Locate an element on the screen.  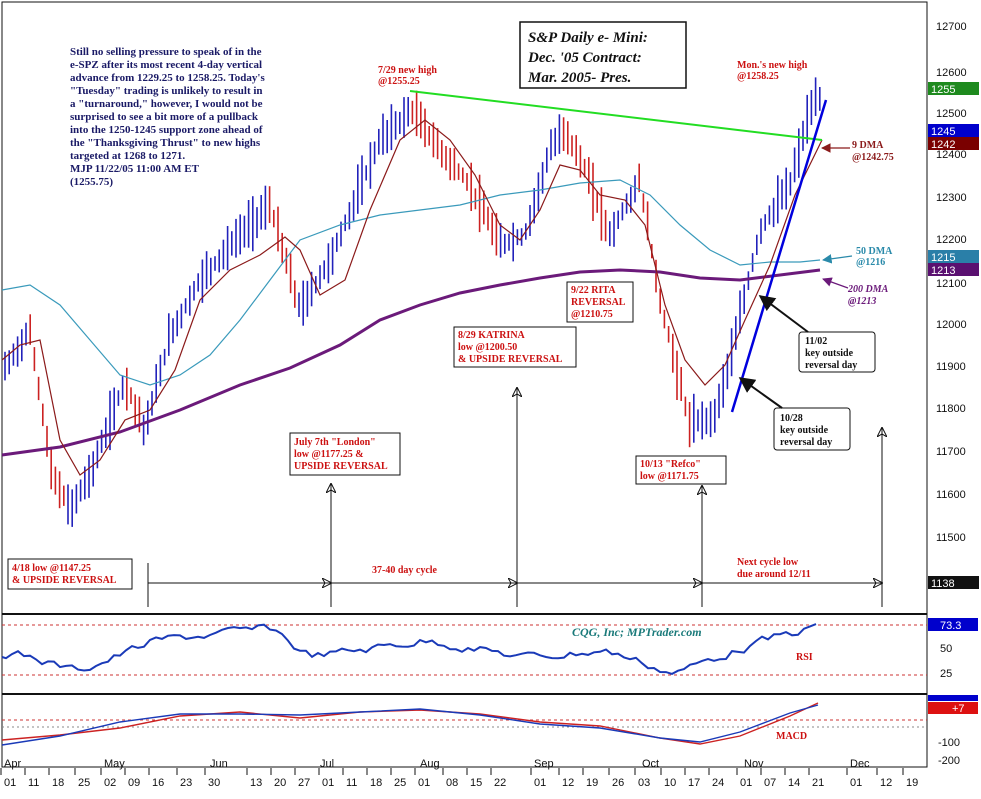
x-day-label: 27 is located at coordinates (304, 783).